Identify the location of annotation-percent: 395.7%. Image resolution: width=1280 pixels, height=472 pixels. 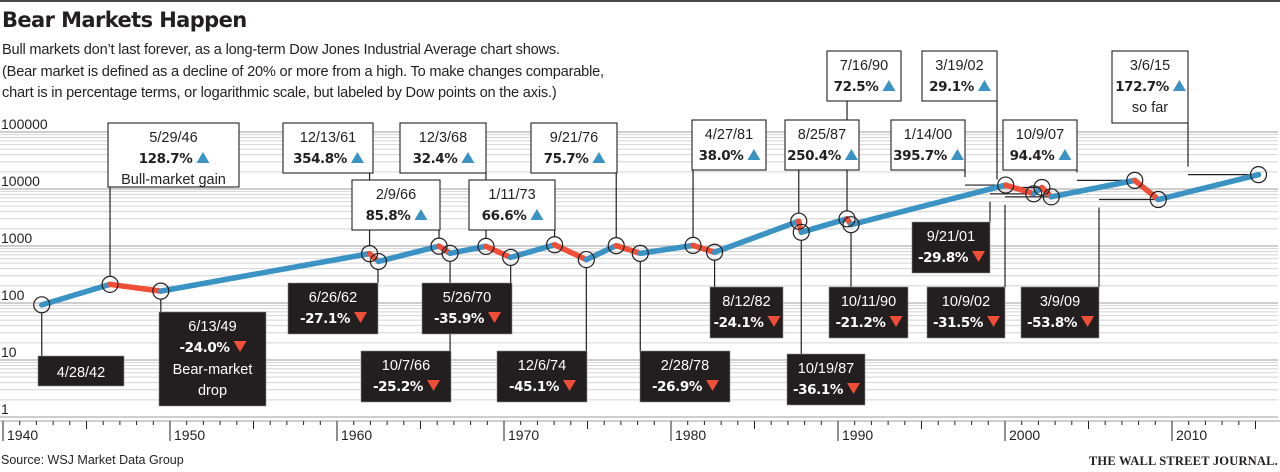
(920, 156).